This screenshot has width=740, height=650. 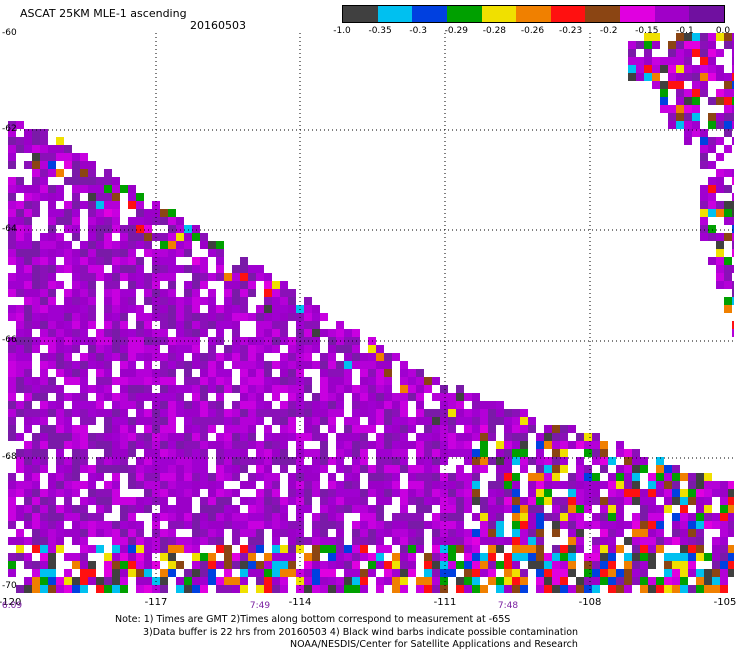 What do you see at coordinates (494, 31) in the screenshot?
I see `colorbar-tick-label: -0.28` at bounding box center [494, 31].